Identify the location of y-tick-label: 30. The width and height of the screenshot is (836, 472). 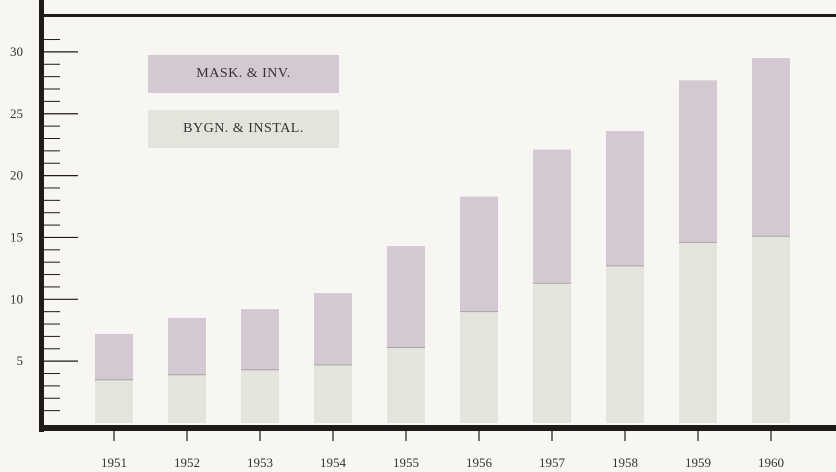
(16, 51).